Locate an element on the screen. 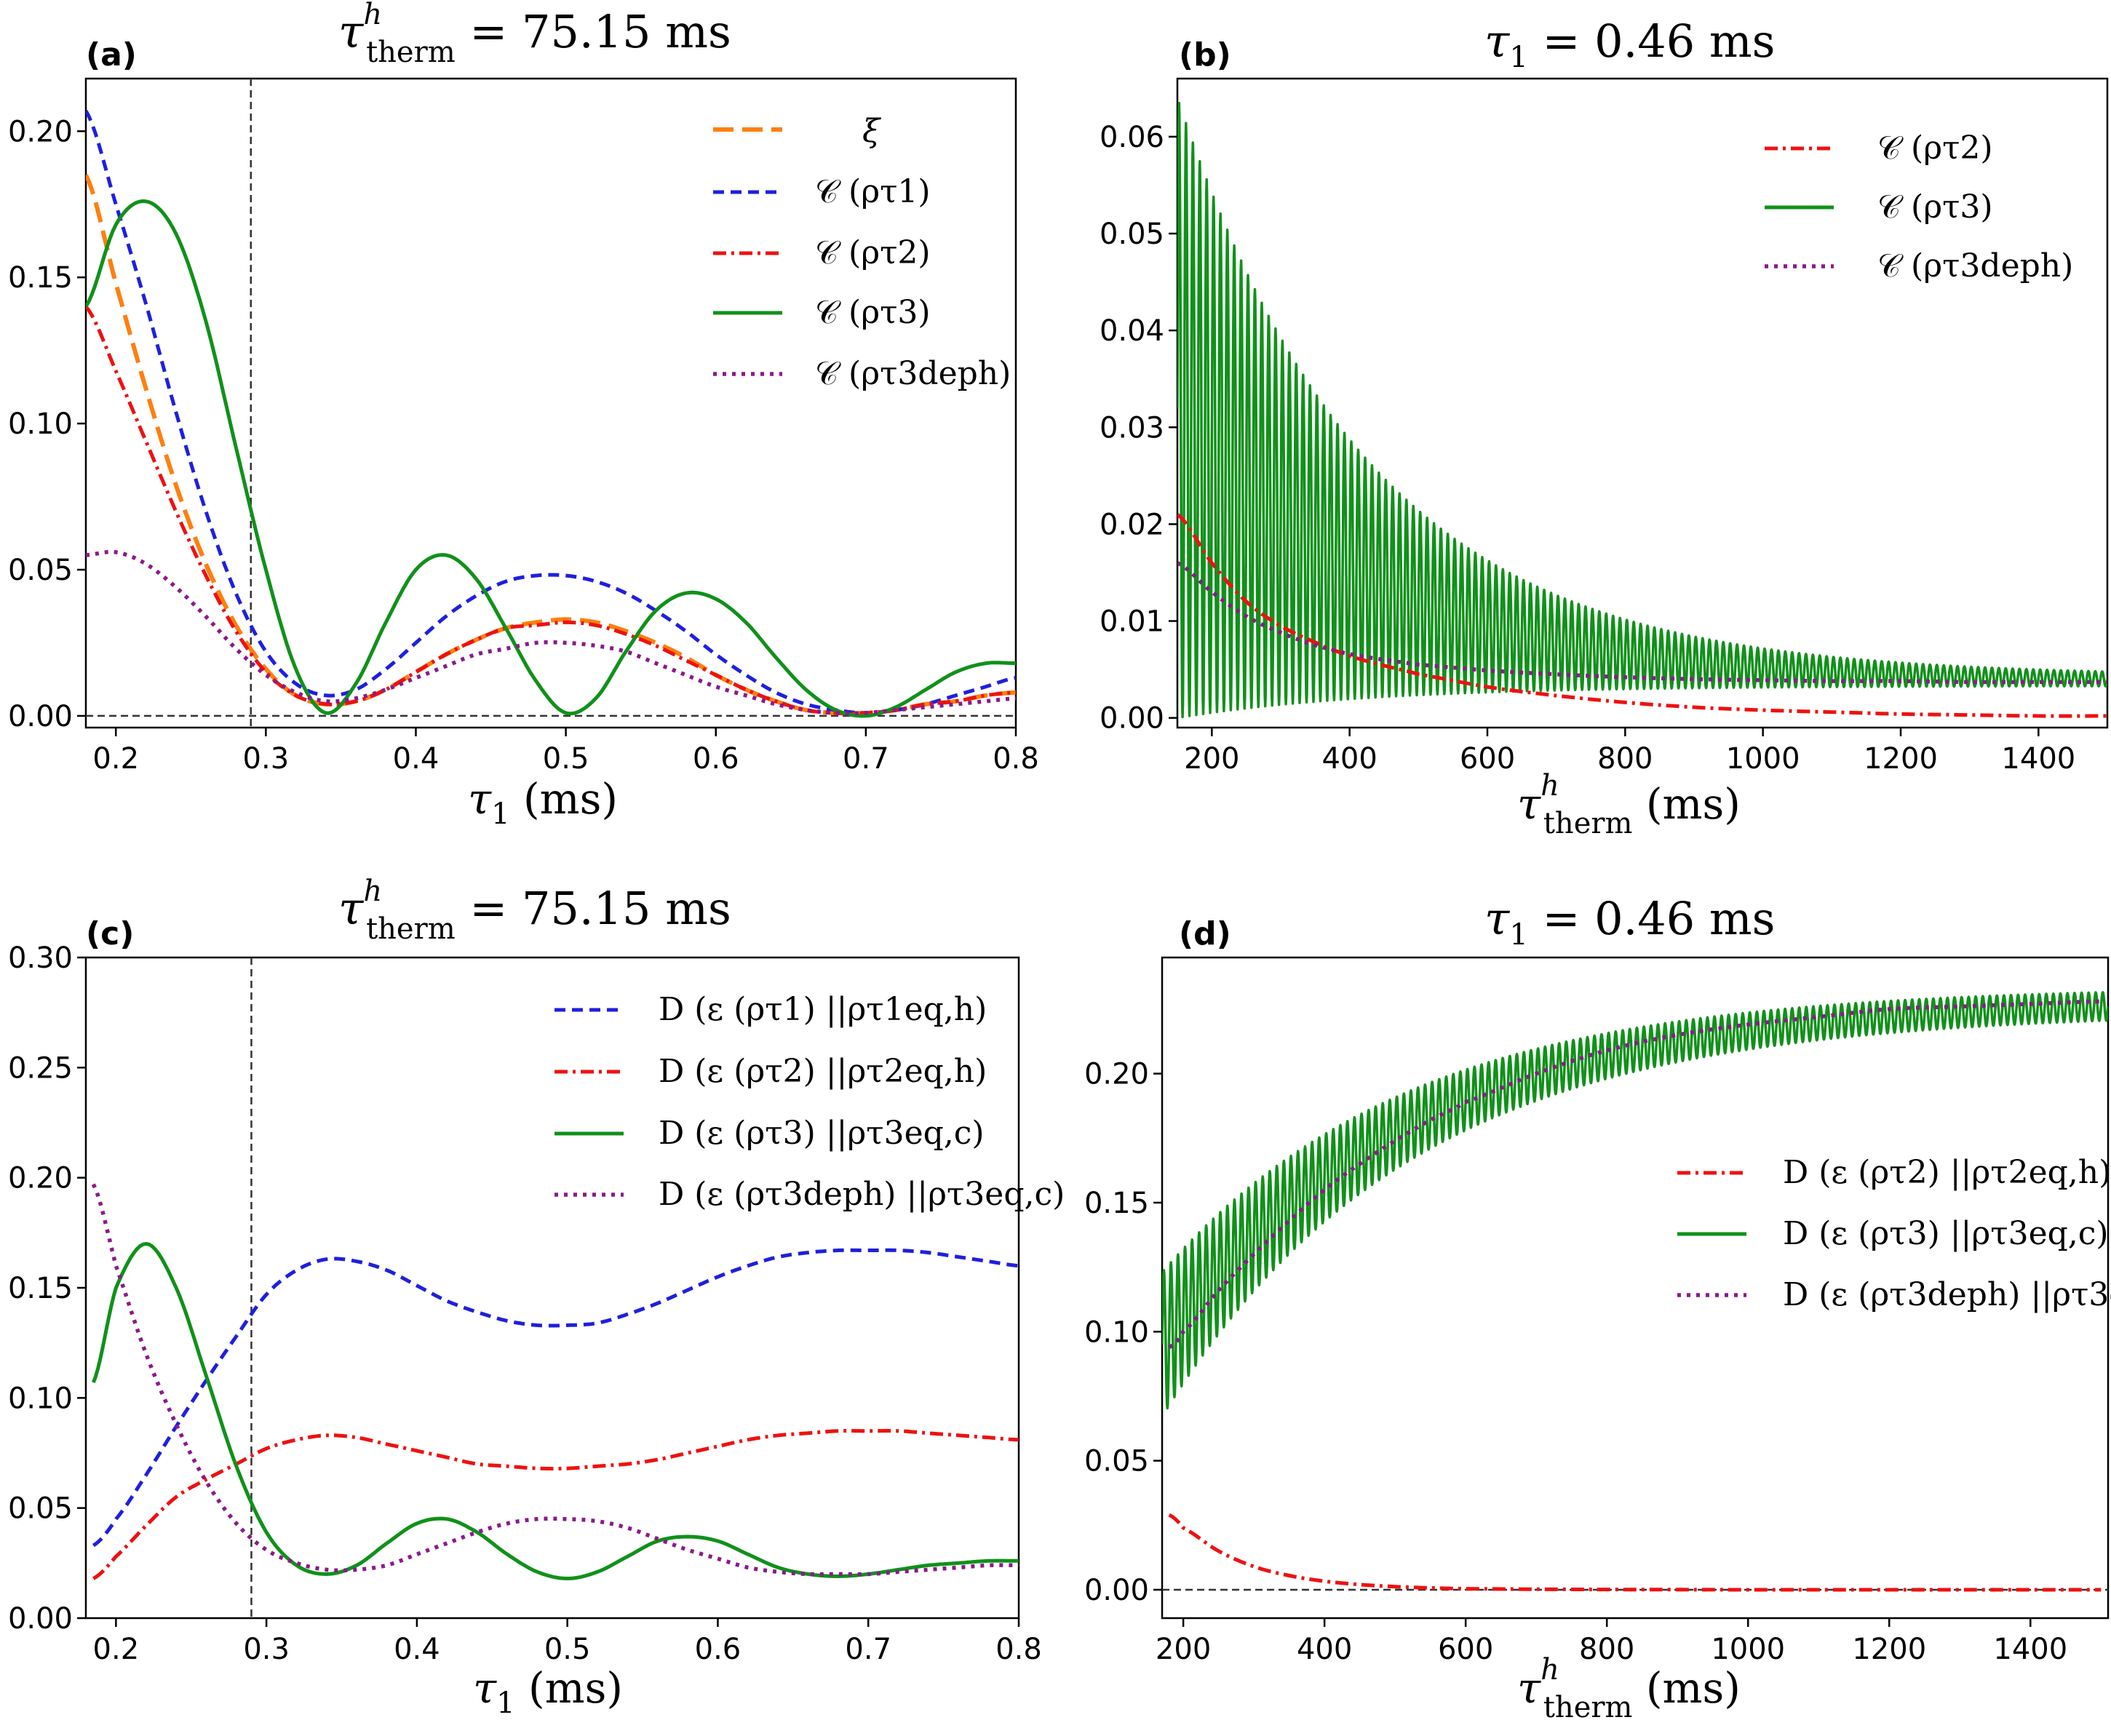  legend-a-1: 𝒞 (ρτ1) is located at coordinates (873, 192).